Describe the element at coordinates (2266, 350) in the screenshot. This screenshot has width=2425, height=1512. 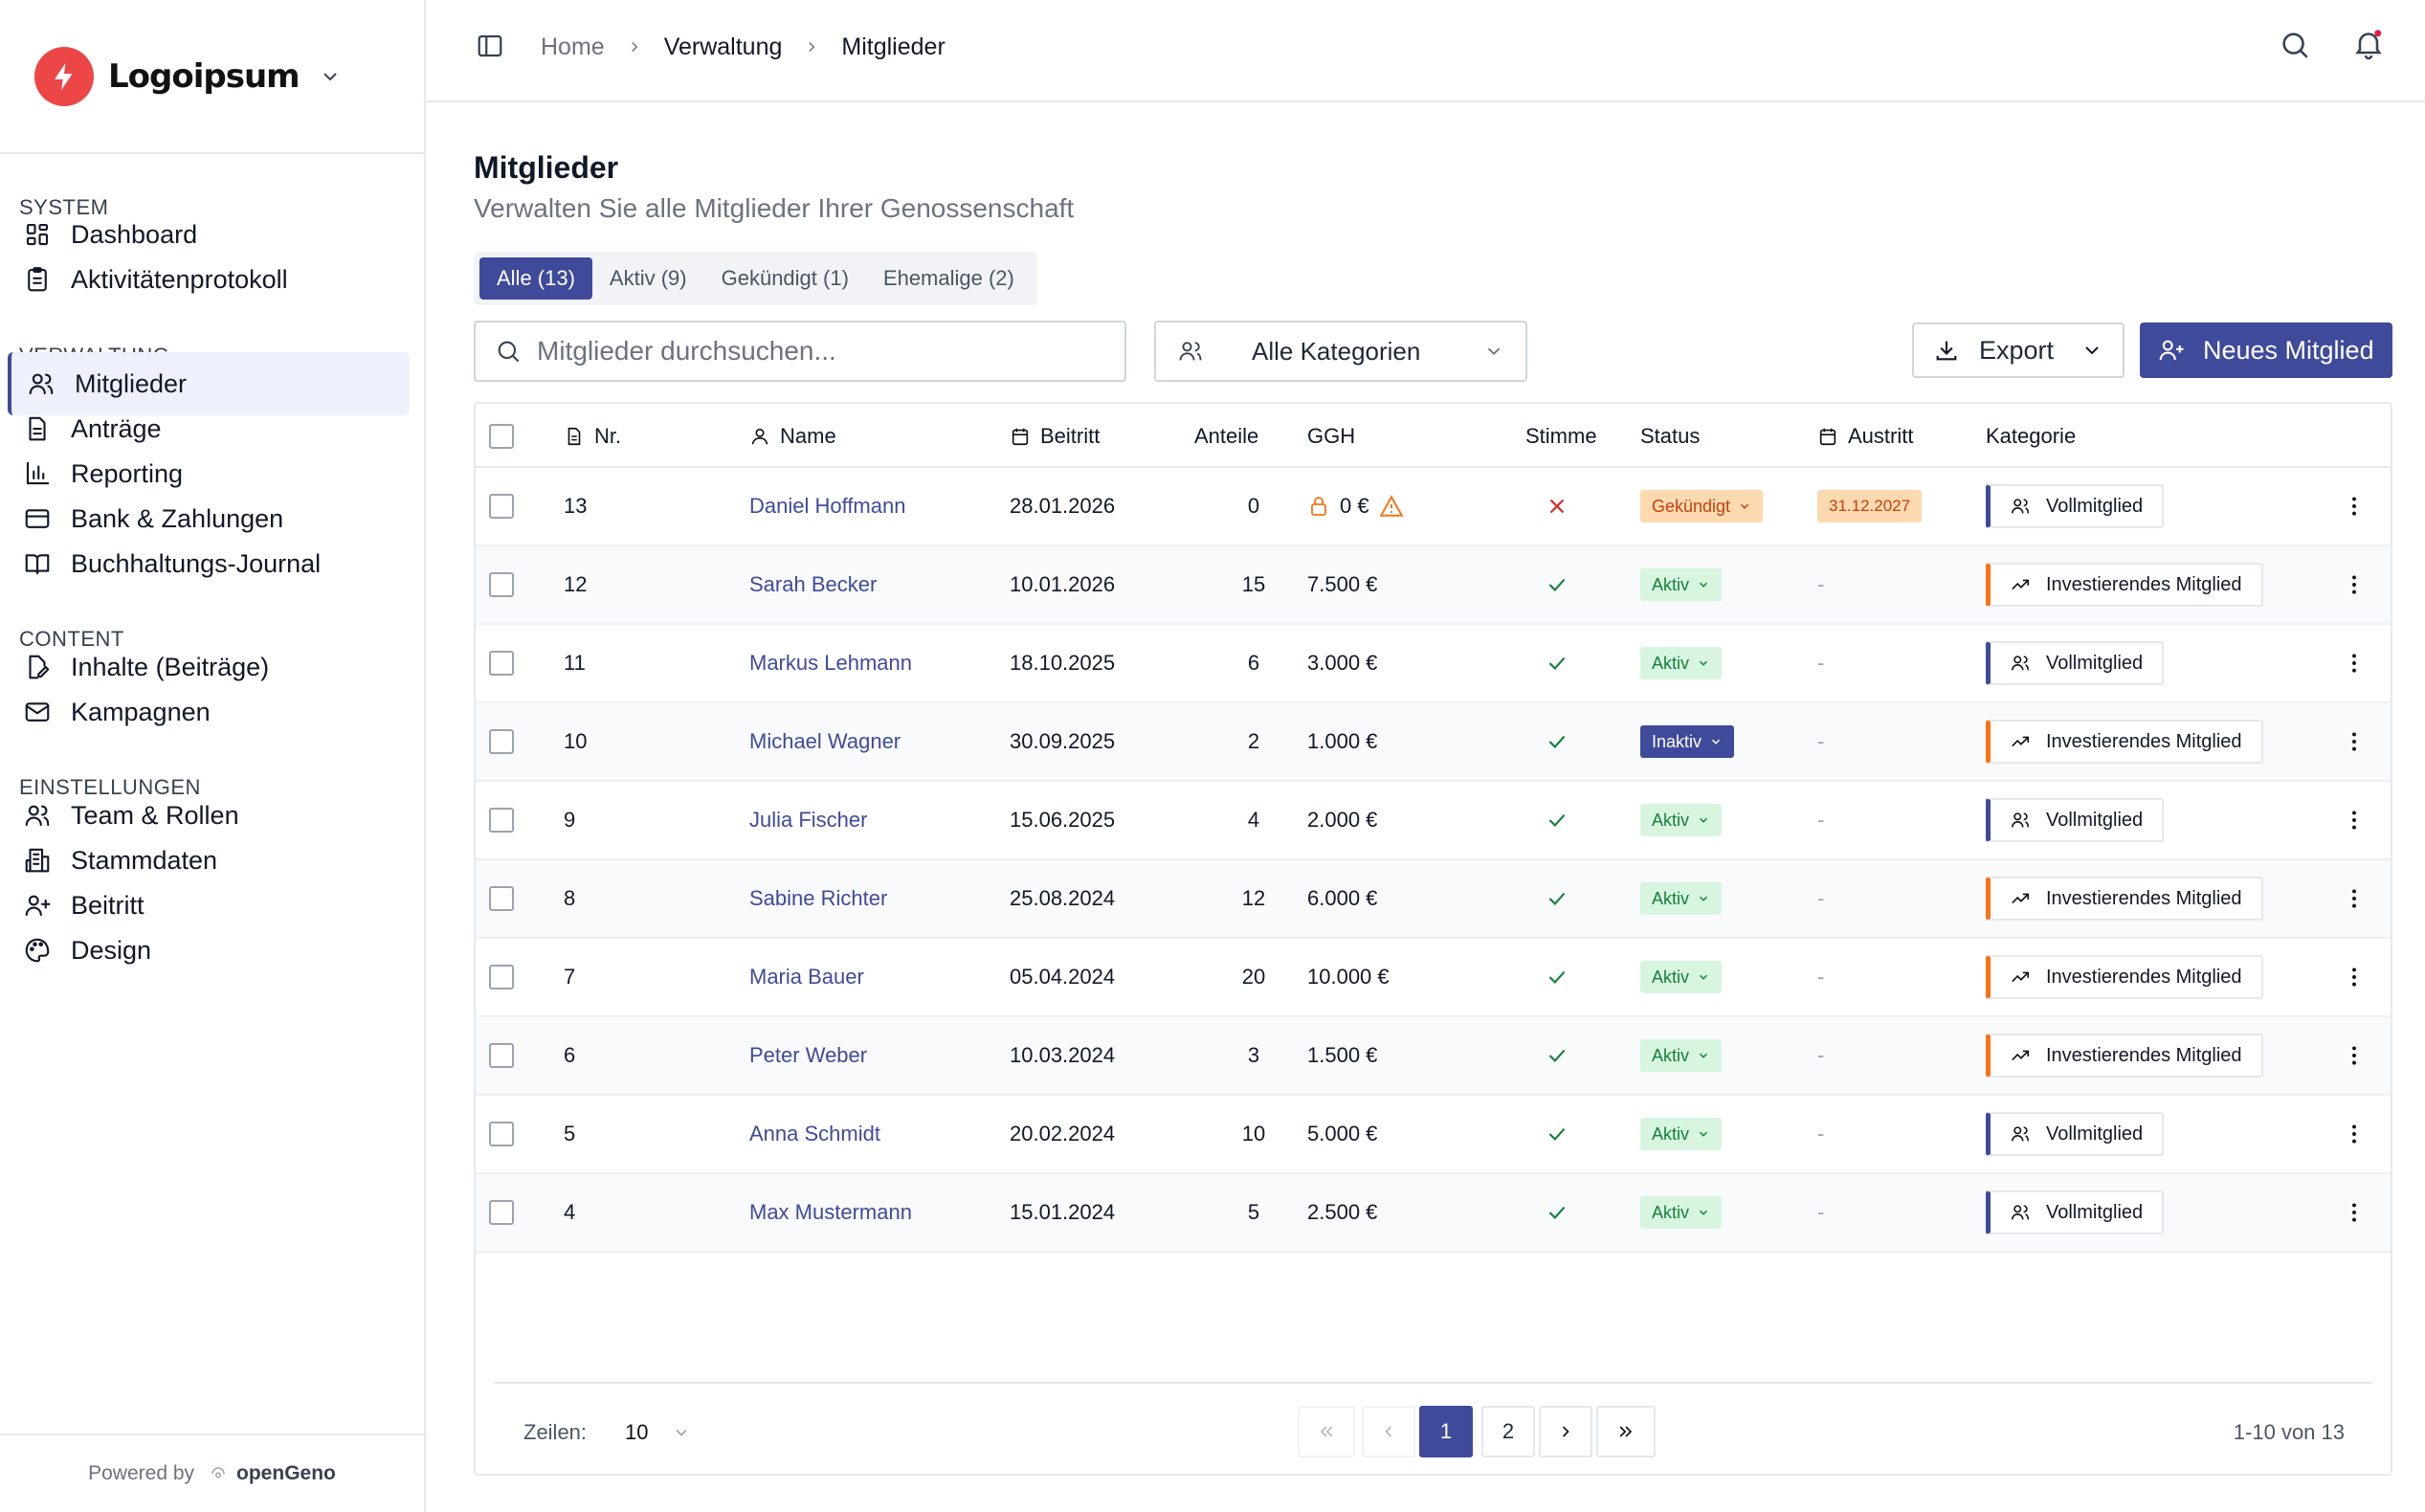
I see `new-member-button: Neues Mitglied` at that location.